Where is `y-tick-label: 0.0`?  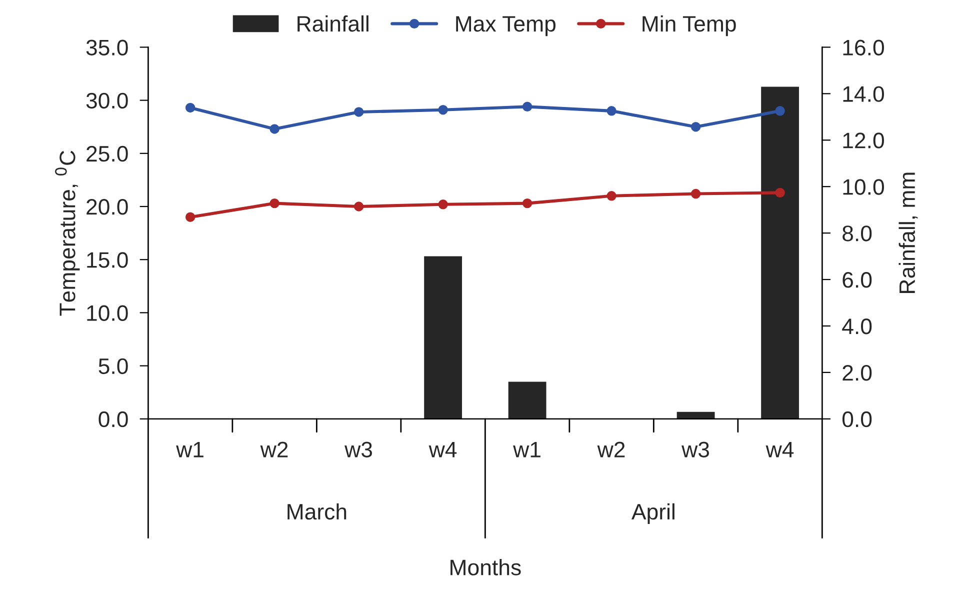 y-tick-label: 0.0 is located at coordinates (113, 419).